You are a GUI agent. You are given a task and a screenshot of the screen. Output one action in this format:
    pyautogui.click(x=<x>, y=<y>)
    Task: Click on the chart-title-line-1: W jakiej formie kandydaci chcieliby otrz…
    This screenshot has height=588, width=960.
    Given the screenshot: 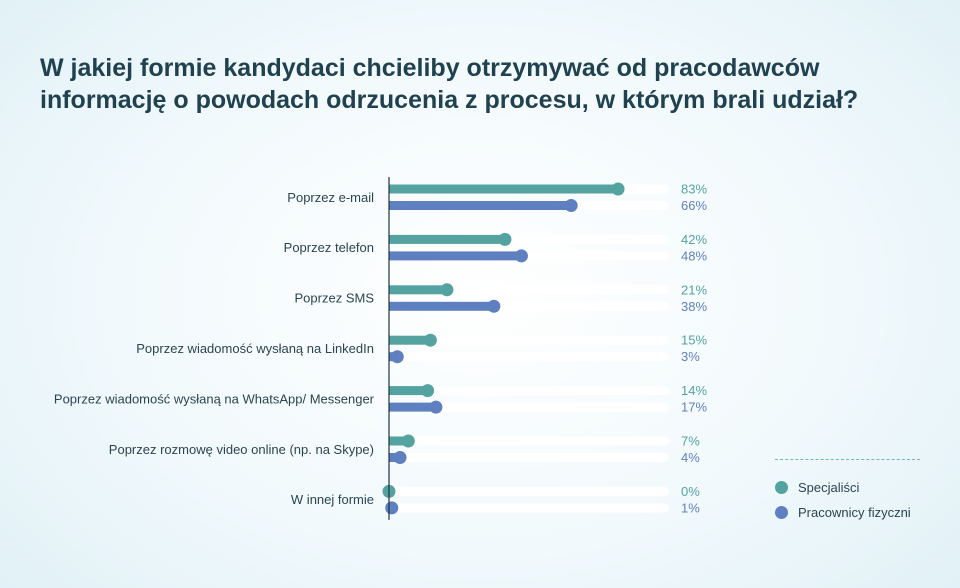 What is the action you would take?
    pyautogui.click(x=430, y=68)
    